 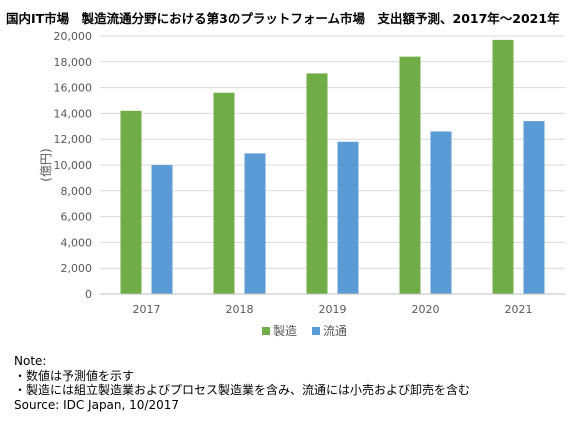 I want to click on legend-label-1: 製造, so click(x=285, y=331).